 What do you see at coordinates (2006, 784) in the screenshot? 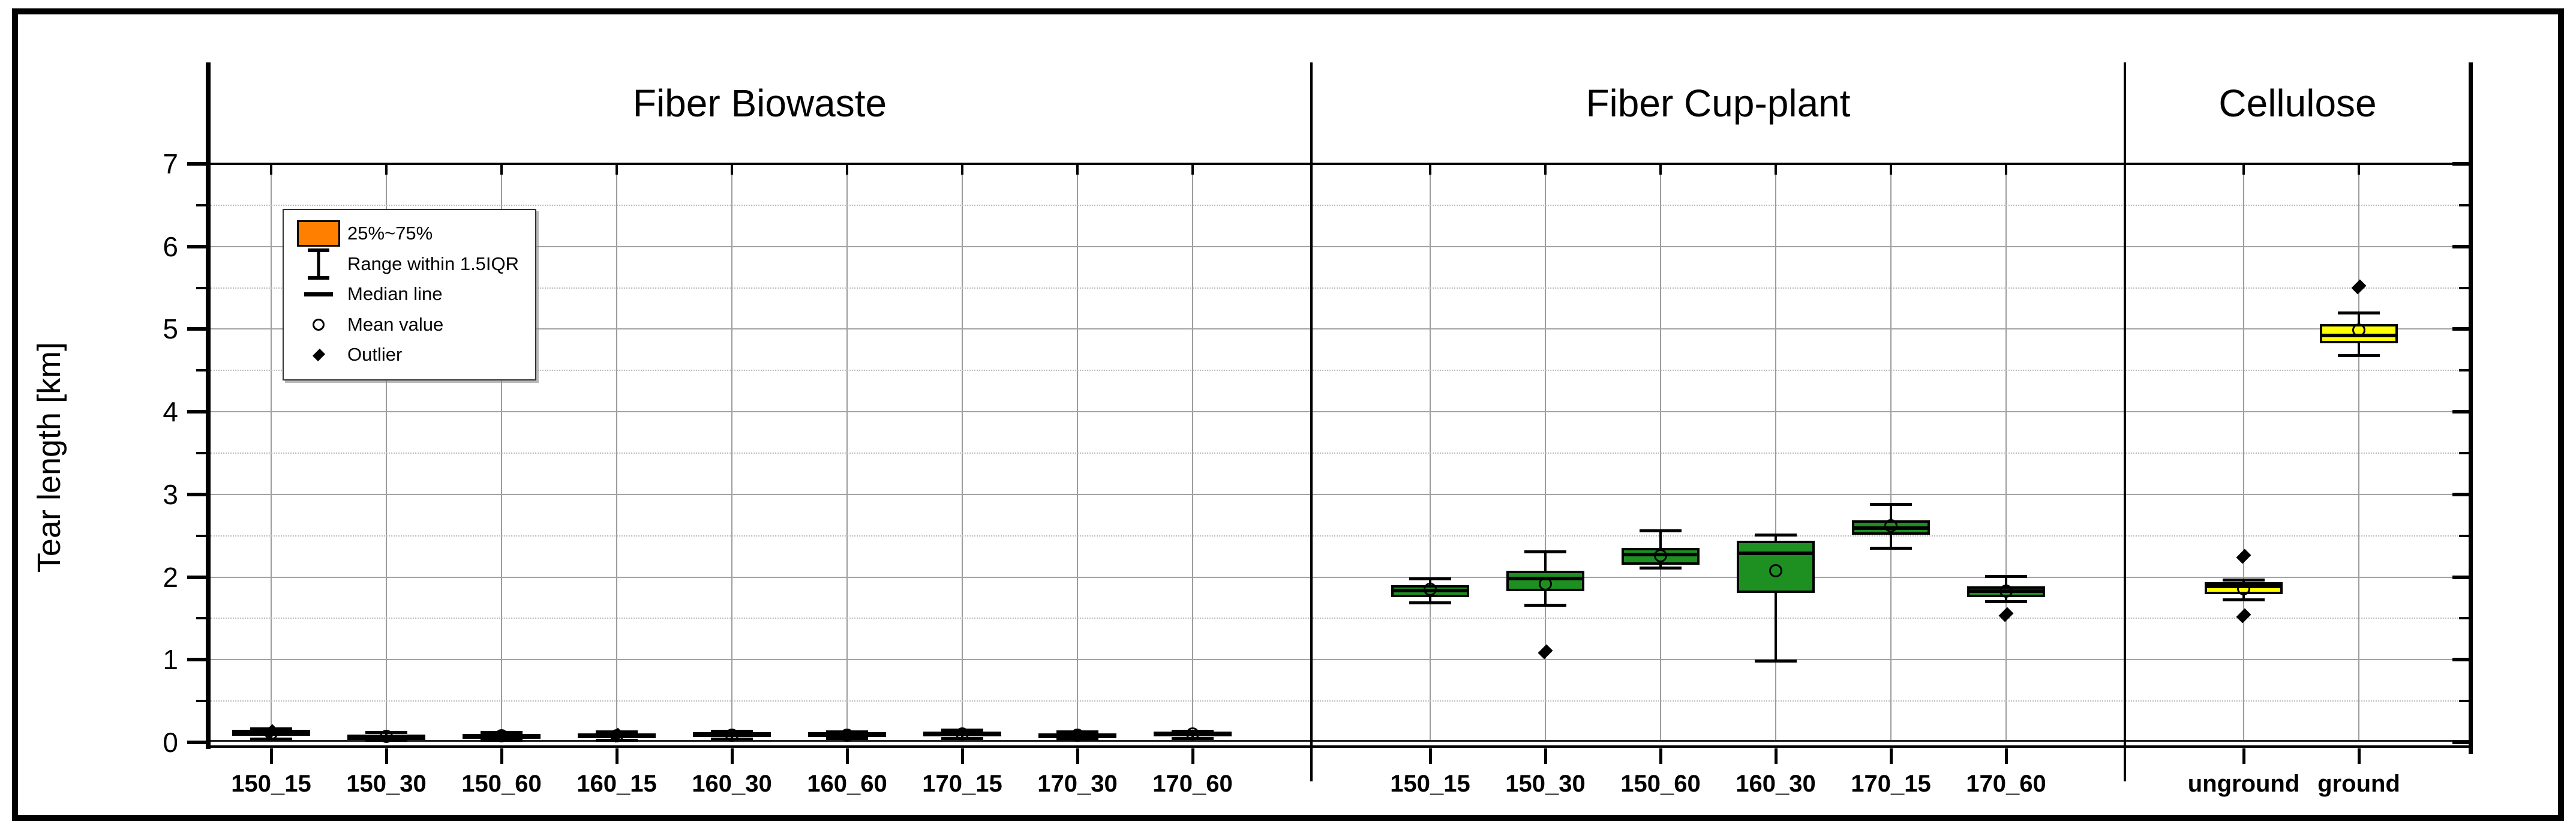
I see `x-tick-label: 170_60` at bounding box center [2006, 784].